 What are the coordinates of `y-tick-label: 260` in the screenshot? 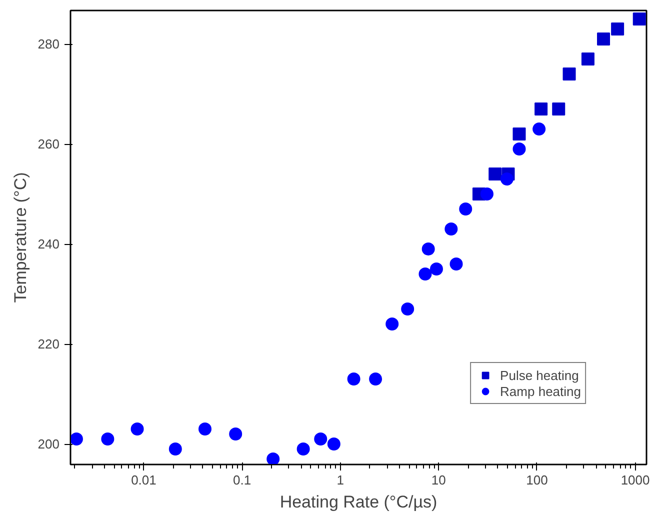 It's located at (49, 144).